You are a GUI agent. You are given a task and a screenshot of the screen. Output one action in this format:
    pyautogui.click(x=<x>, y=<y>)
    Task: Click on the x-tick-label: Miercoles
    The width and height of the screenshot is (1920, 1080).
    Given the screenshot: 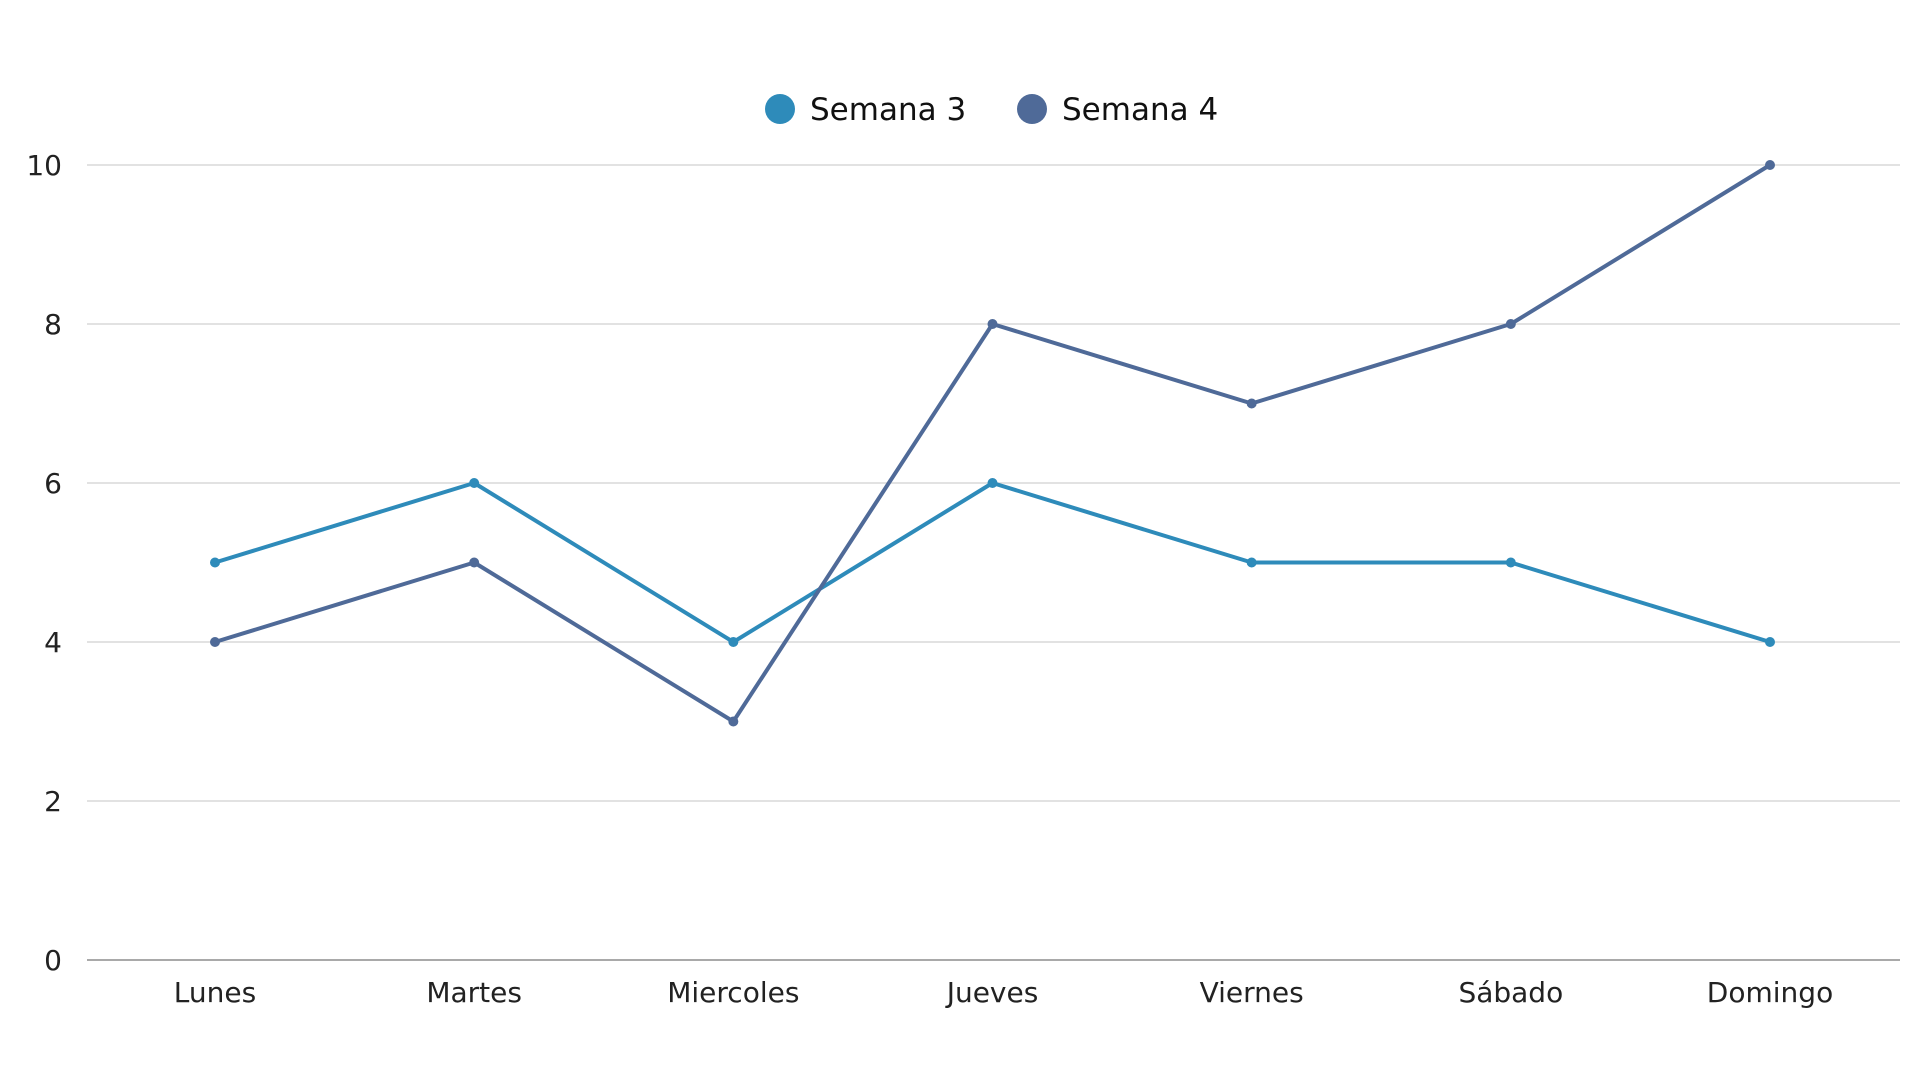 What is the action you would take?
    pyautogui.click(x=733, y=992)
    